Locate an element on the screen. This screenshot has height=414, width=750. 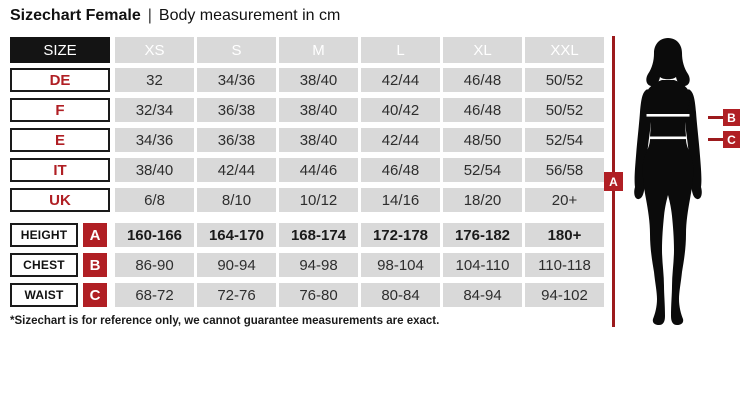
size-value-cell: 44/46 is located at coordinates (318, 170).